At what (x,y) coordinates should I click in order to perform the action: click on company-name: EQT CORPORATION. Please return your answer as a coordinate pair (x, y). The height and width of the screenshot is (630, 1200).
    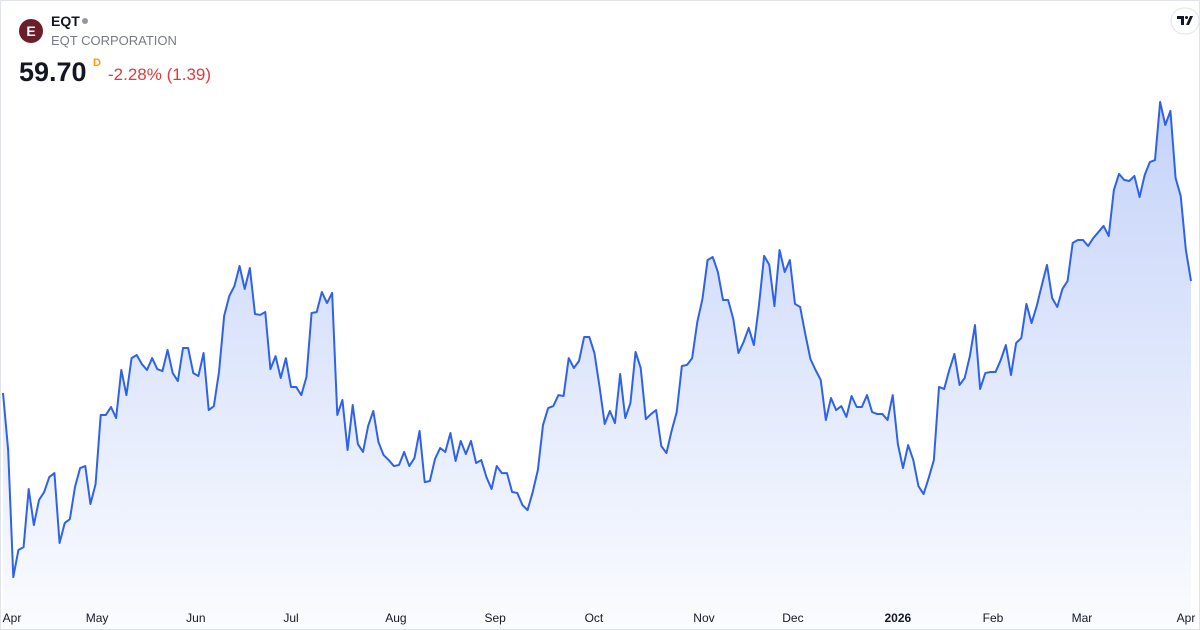
    Looking at the image, I should click on (114, 40).